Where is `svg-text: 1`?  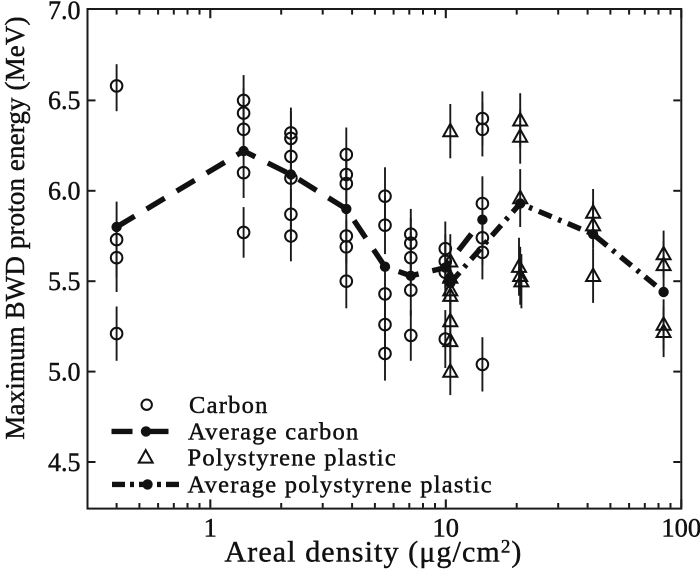 svg-text: 1 is located at coordinates (210, 528).